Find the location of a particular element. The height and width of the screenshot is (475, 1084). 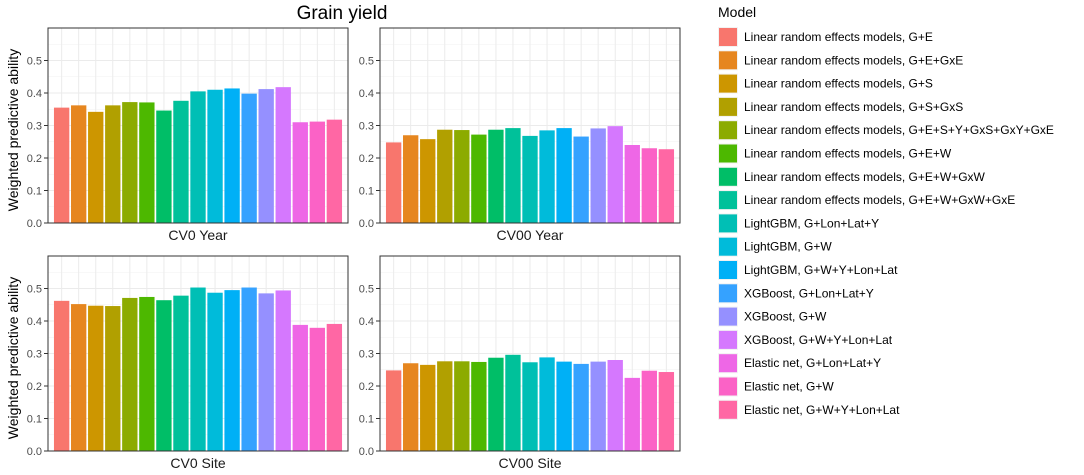

legend-label: Elastic net, G+W+Y+Lon+Lat is located at coordinates (822, 410).